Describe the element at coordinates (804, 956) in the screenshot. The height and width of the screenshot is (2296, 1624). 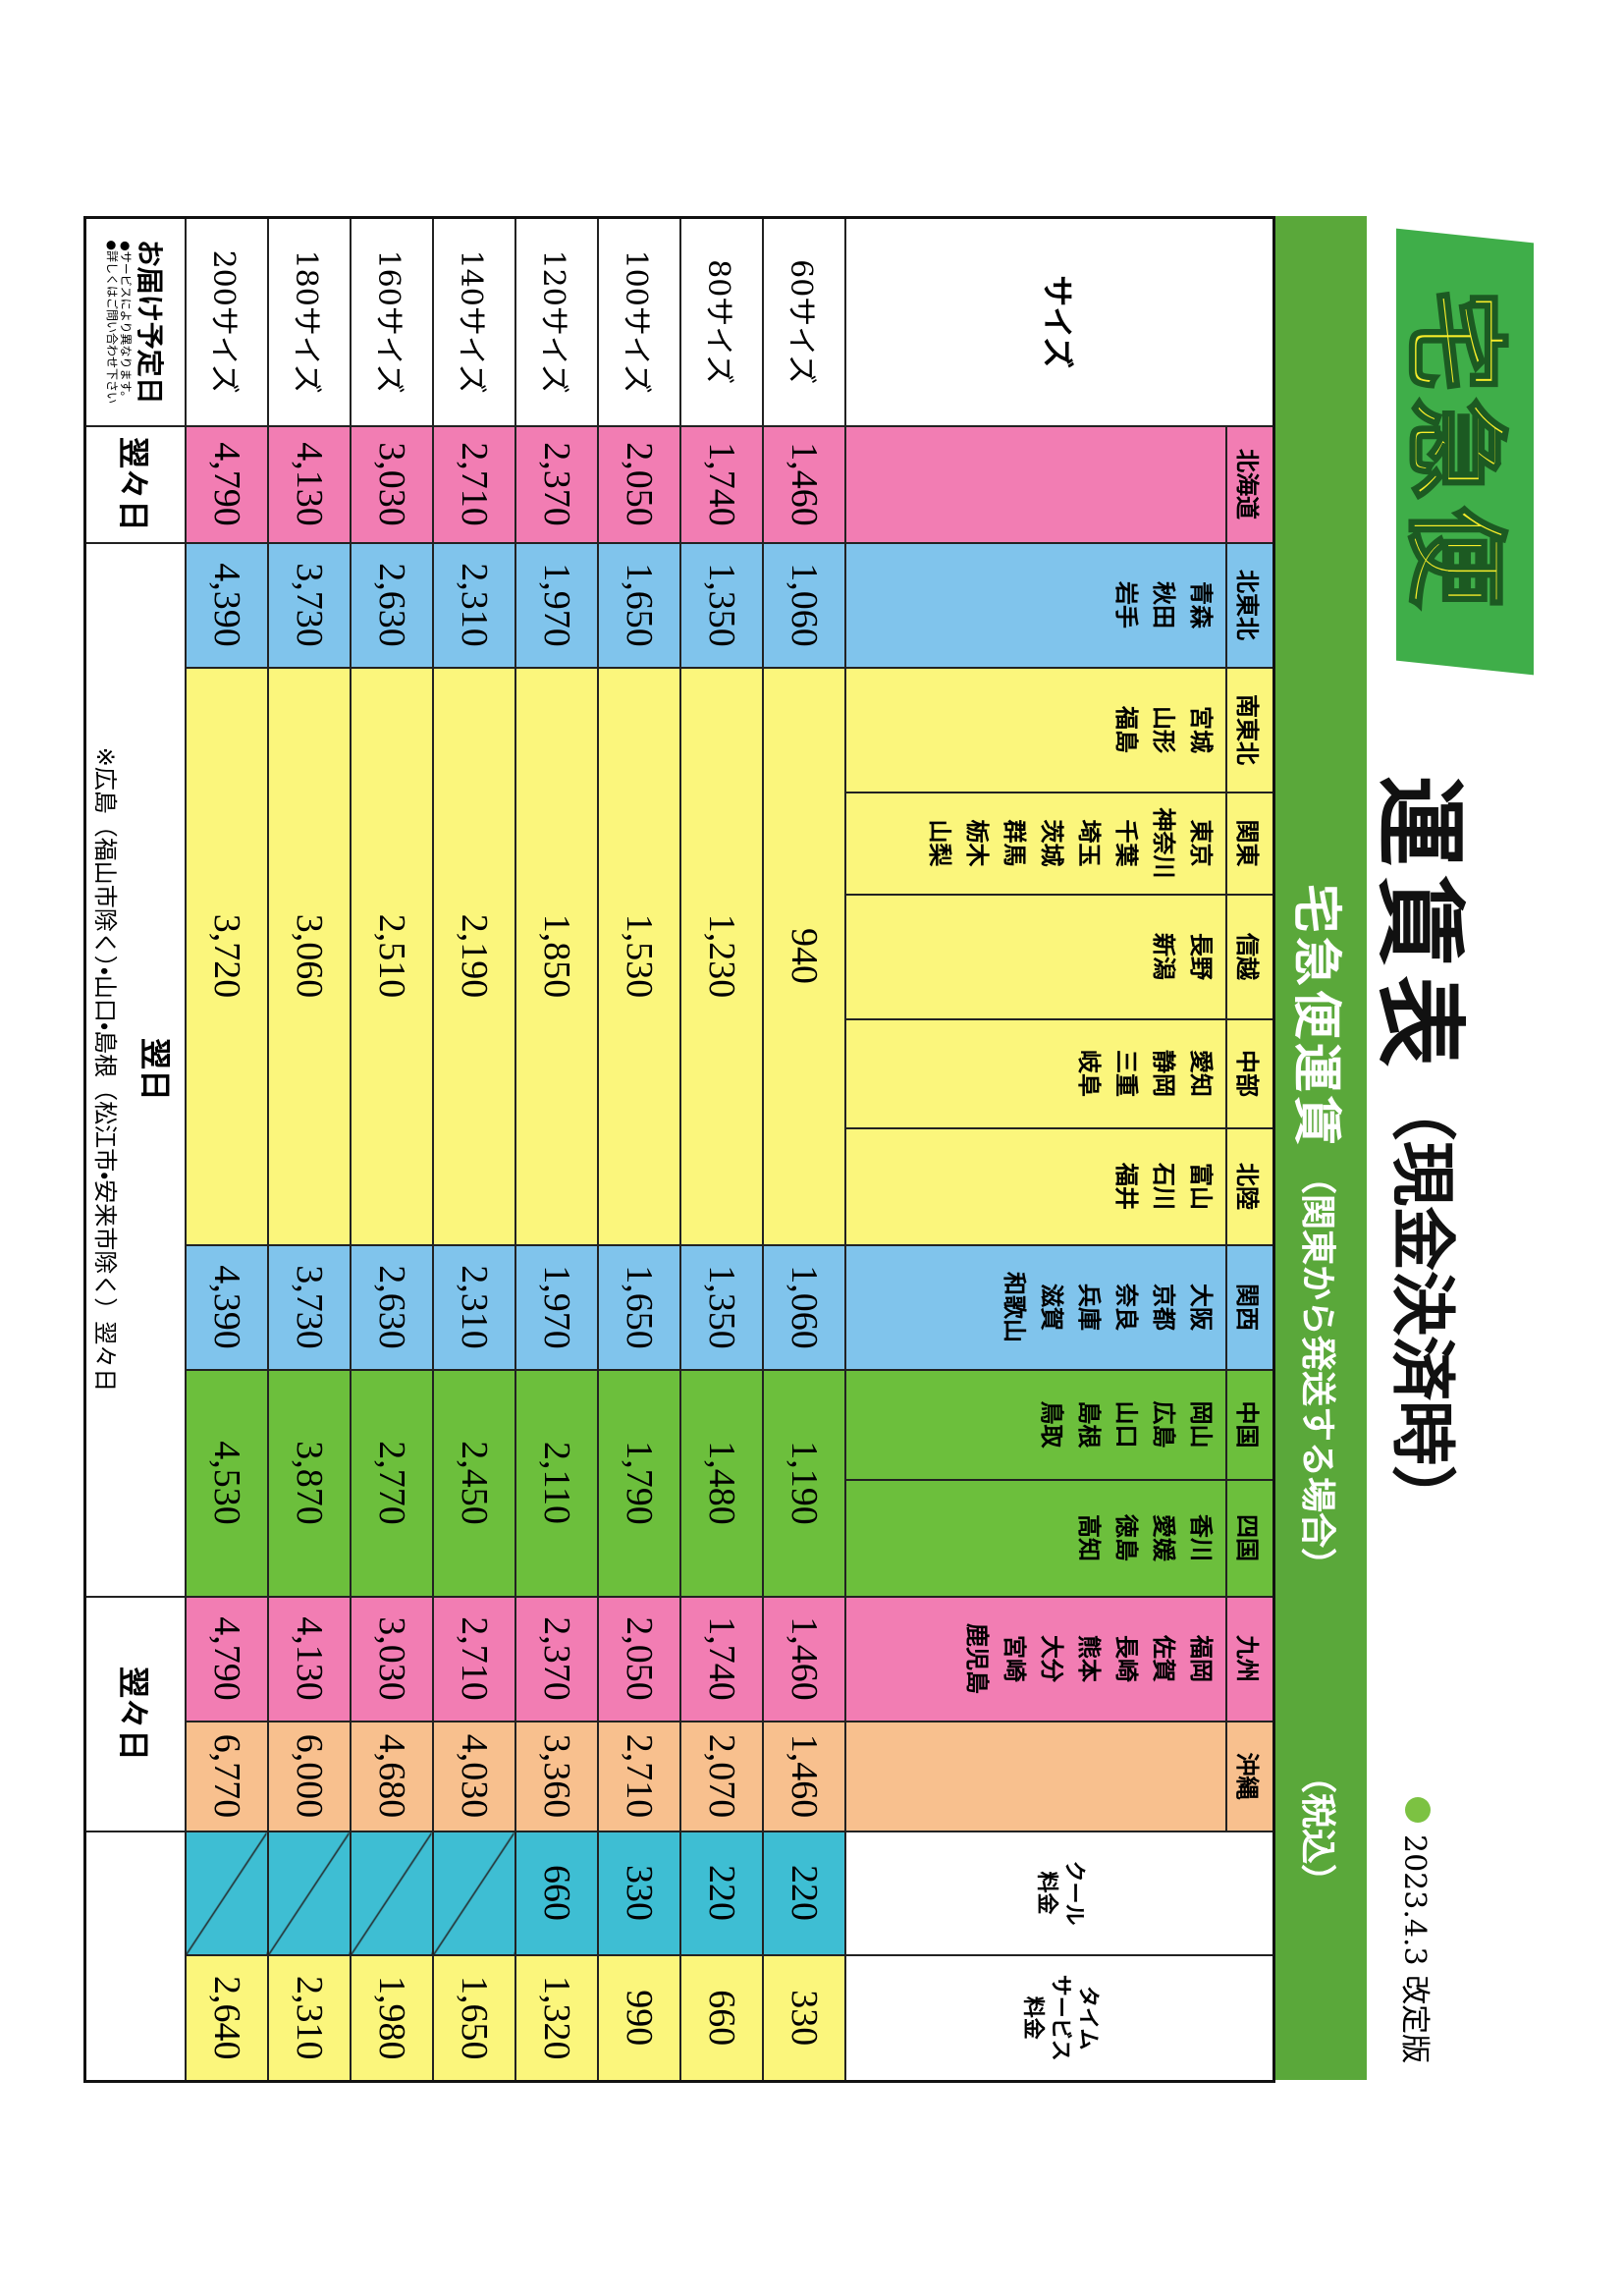
I see `fare: 940` at that location.